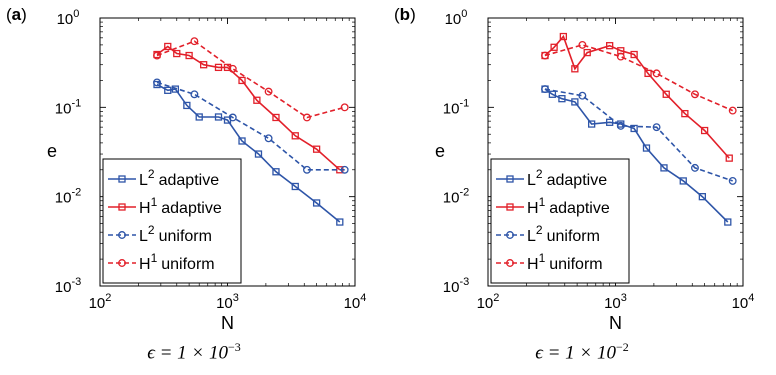 Image resolution: width=776 pixels, height=375 pixels. What do you see at coordinates (100, 302) in the screenshot?
I see `x-tick-label: 10²` at bounding box center [100, 302].